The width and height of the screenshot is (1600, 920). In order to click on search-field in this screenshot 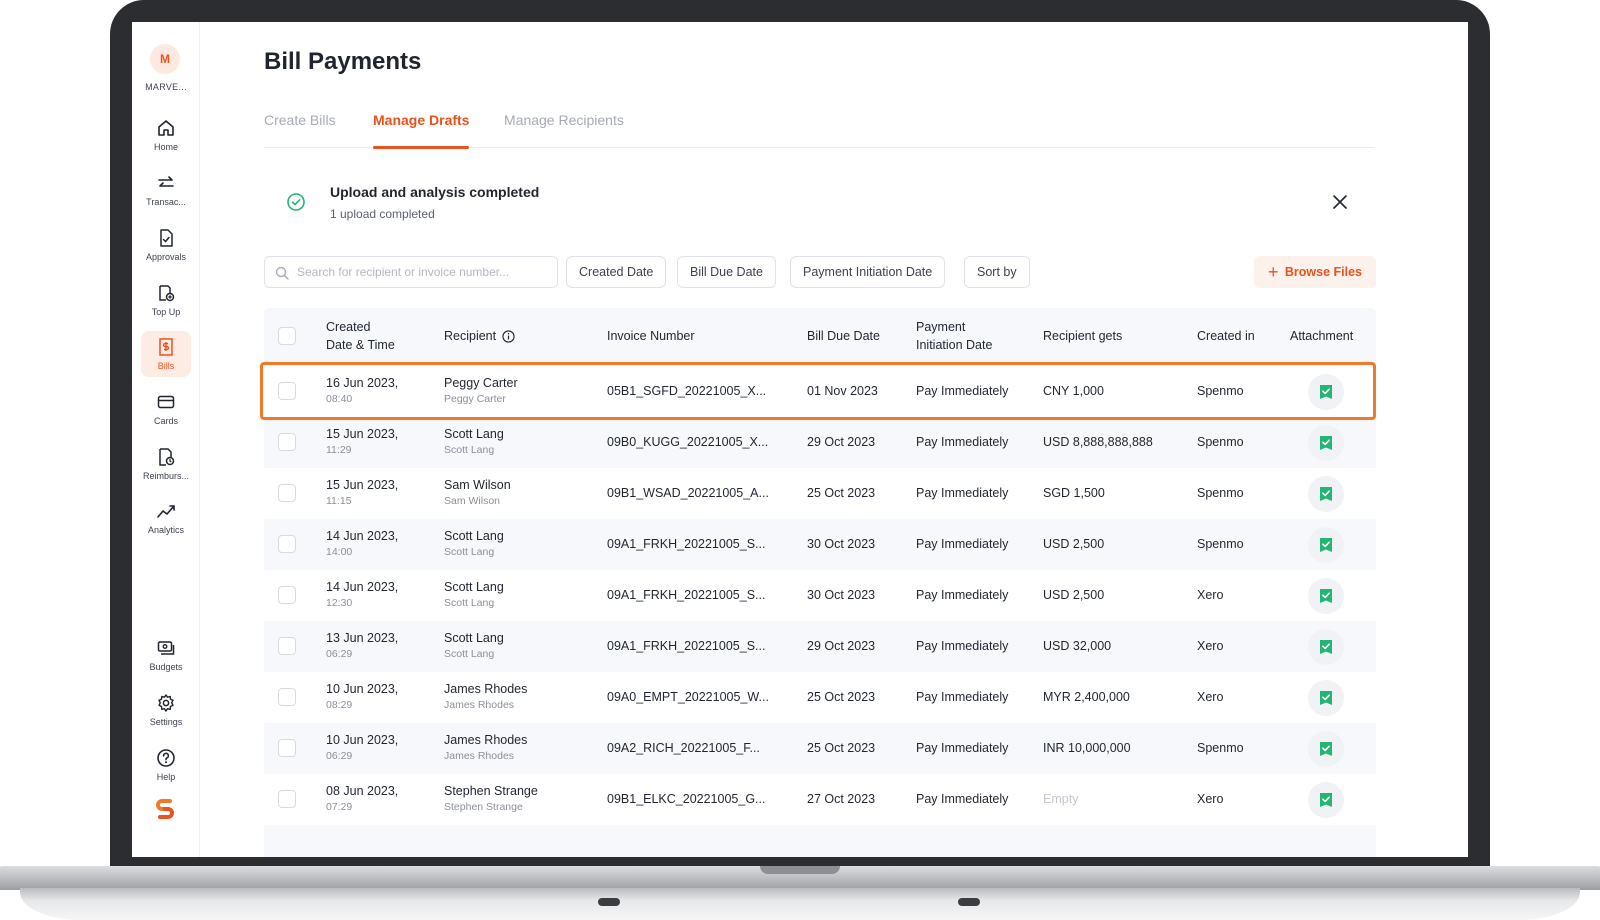, I will do `click(411, 272)`.